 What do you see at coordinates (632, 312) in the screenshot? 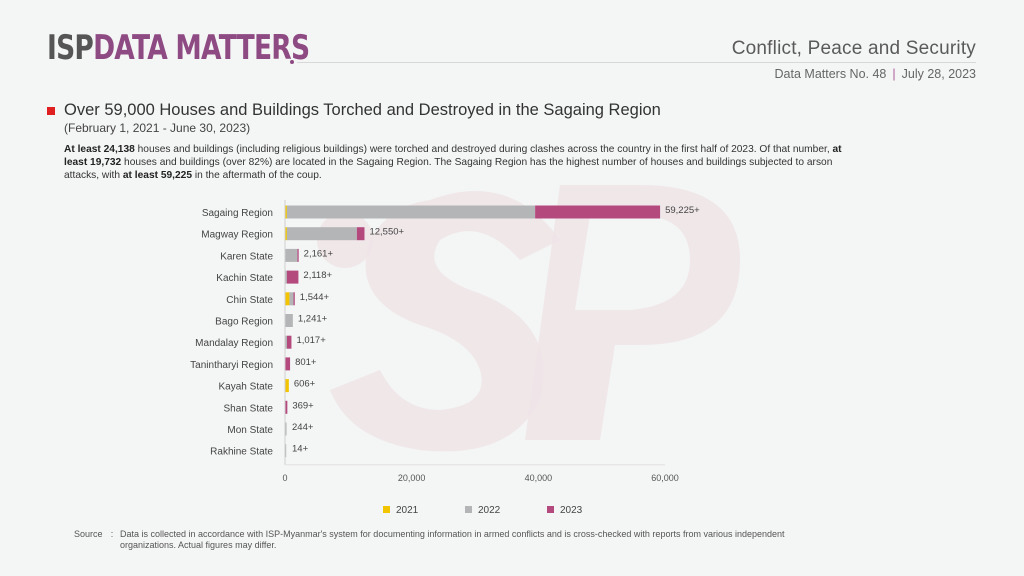
I see `watermark-p-shape` at bounding box center [632, 312].